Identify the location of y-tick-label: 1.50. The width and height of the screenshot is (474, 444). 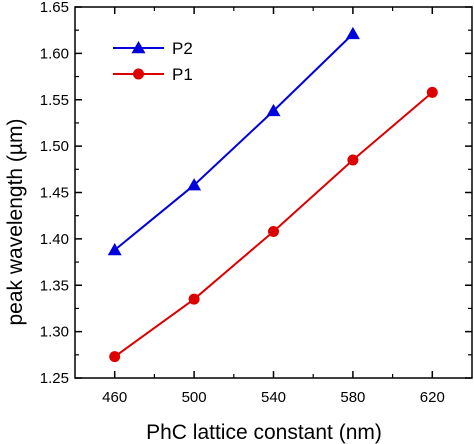
(54, 146).